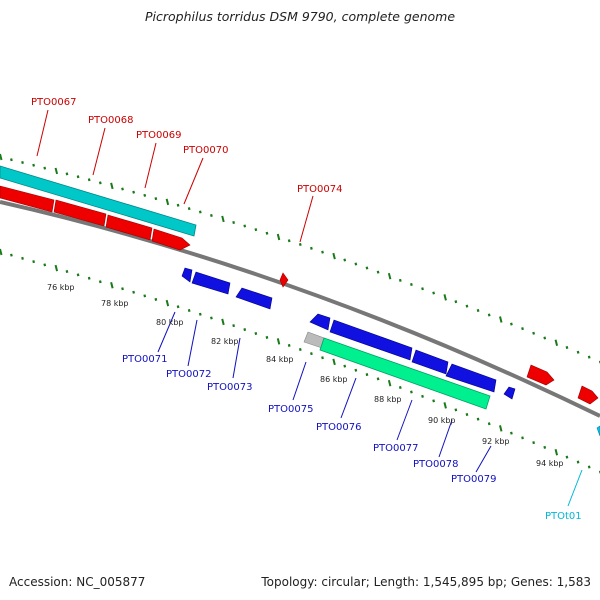  What do you see at coordinates (144, 359) in the screenshot?
I see `gene-label-reverse: PTO0071` at bounding box center [144, 359].